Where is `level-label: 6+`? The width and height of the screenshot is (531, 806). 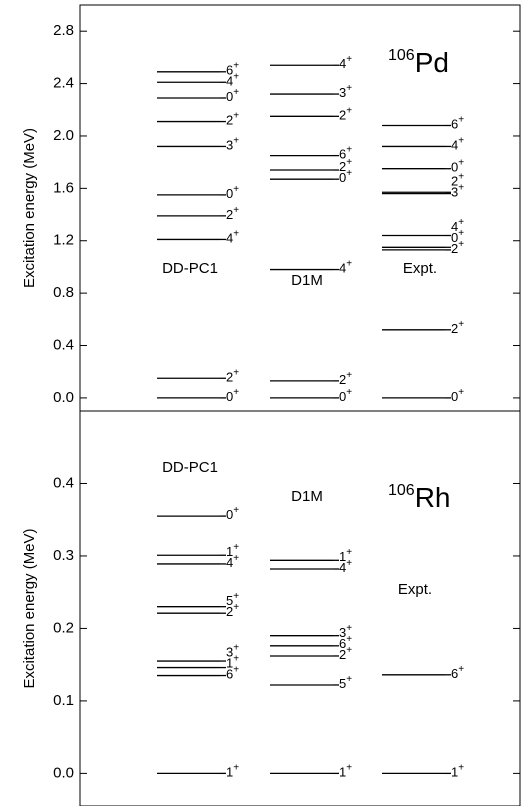 level-label: 6+ is located at coordinates (457, 672).